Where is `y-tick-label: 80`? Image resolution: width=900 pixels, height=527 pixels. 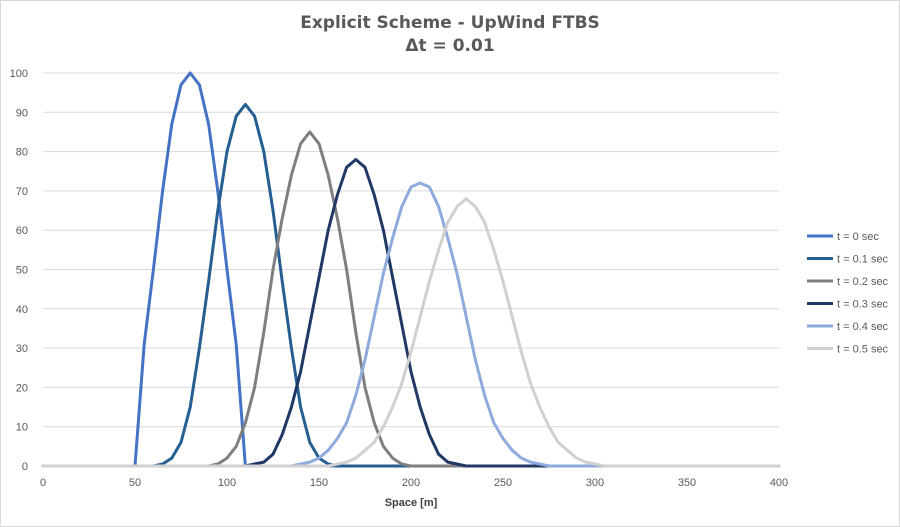
y-tick-label: 80 is located at coordinates (22, 153).